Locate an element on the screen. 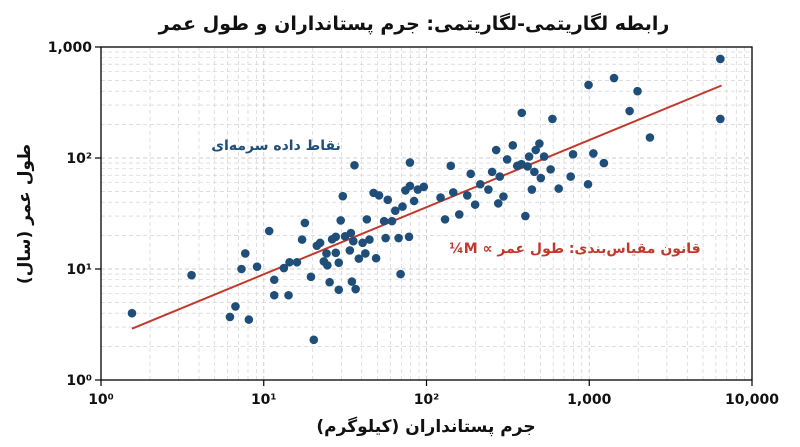 Image resolution: width=800 pixels, height=447 pixels. x-tick-label: 10⁰ is located at coordinates (101, 400).